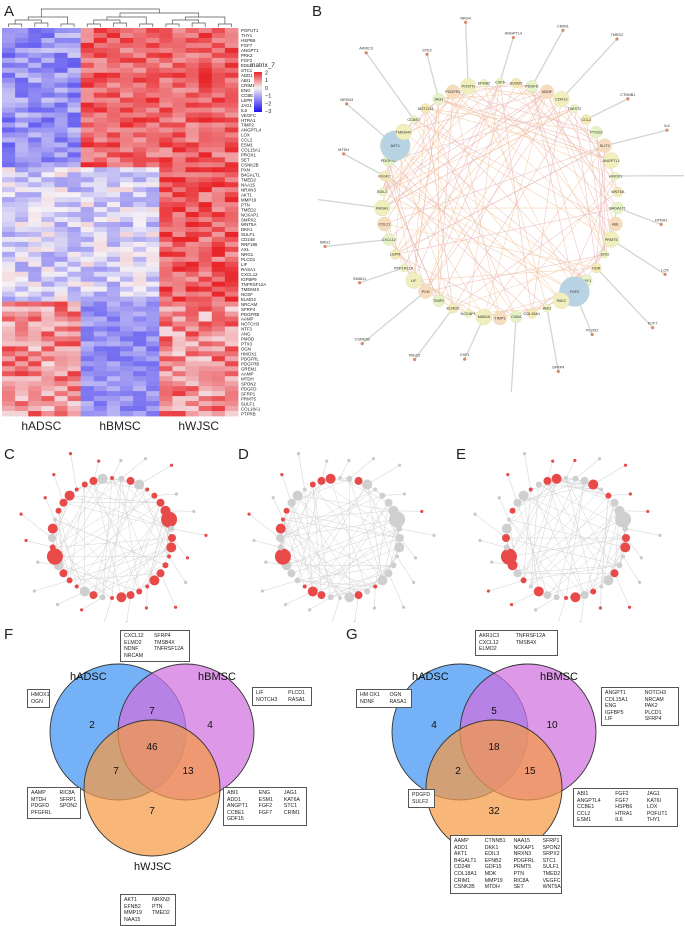 The image size is (685, 926). What do you see at coordinates (134, 636) in the screenshot?
I see `gene-box-item: CXCL12` at bounding box center [134, 636].